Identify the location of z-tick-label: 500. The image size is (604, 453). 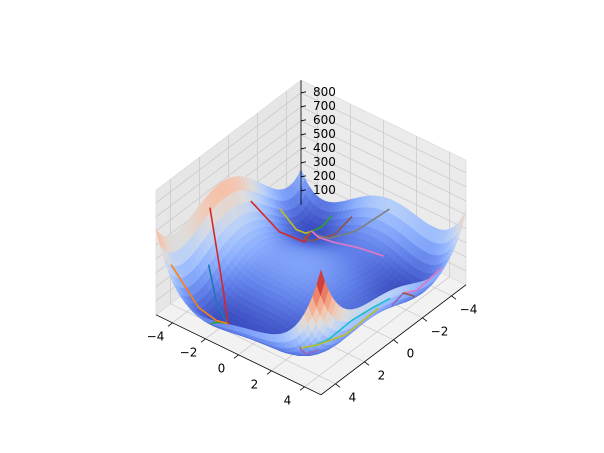
(324, 134).